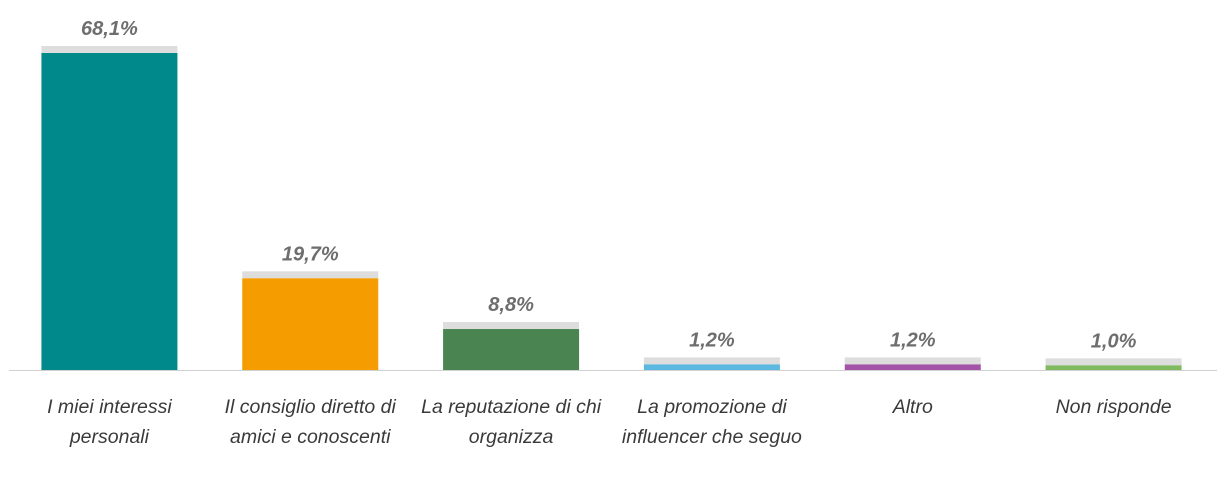  I want to click on x-tick-label: La promozione di influencer che seguo, so click(711, 422).